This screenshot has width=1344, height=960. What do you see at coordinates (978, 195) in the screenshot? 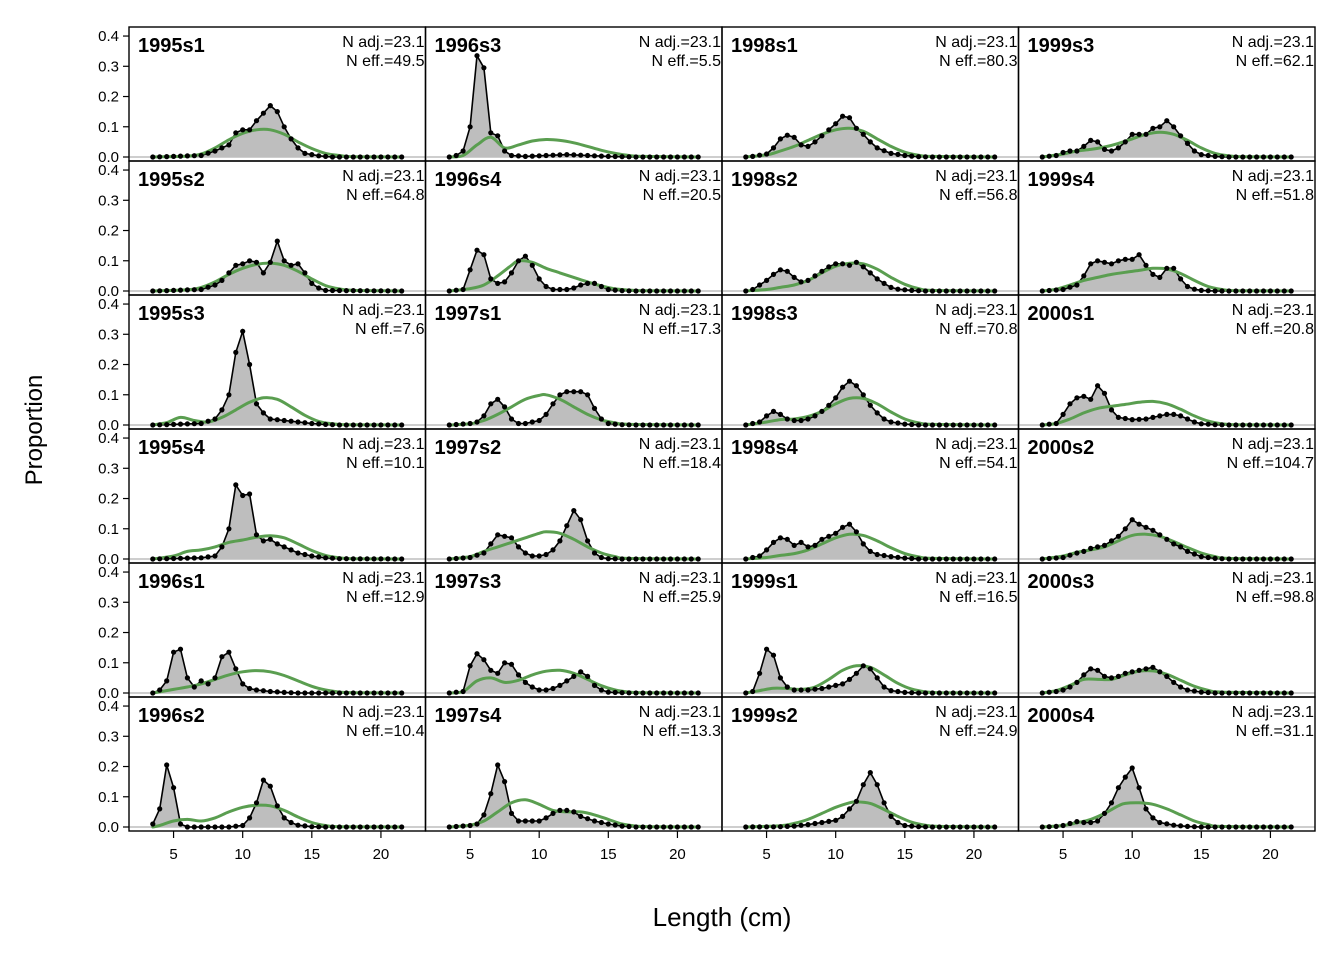
I see `n-eff-label: N eff.=56.8` at bounding box center [978, 195].